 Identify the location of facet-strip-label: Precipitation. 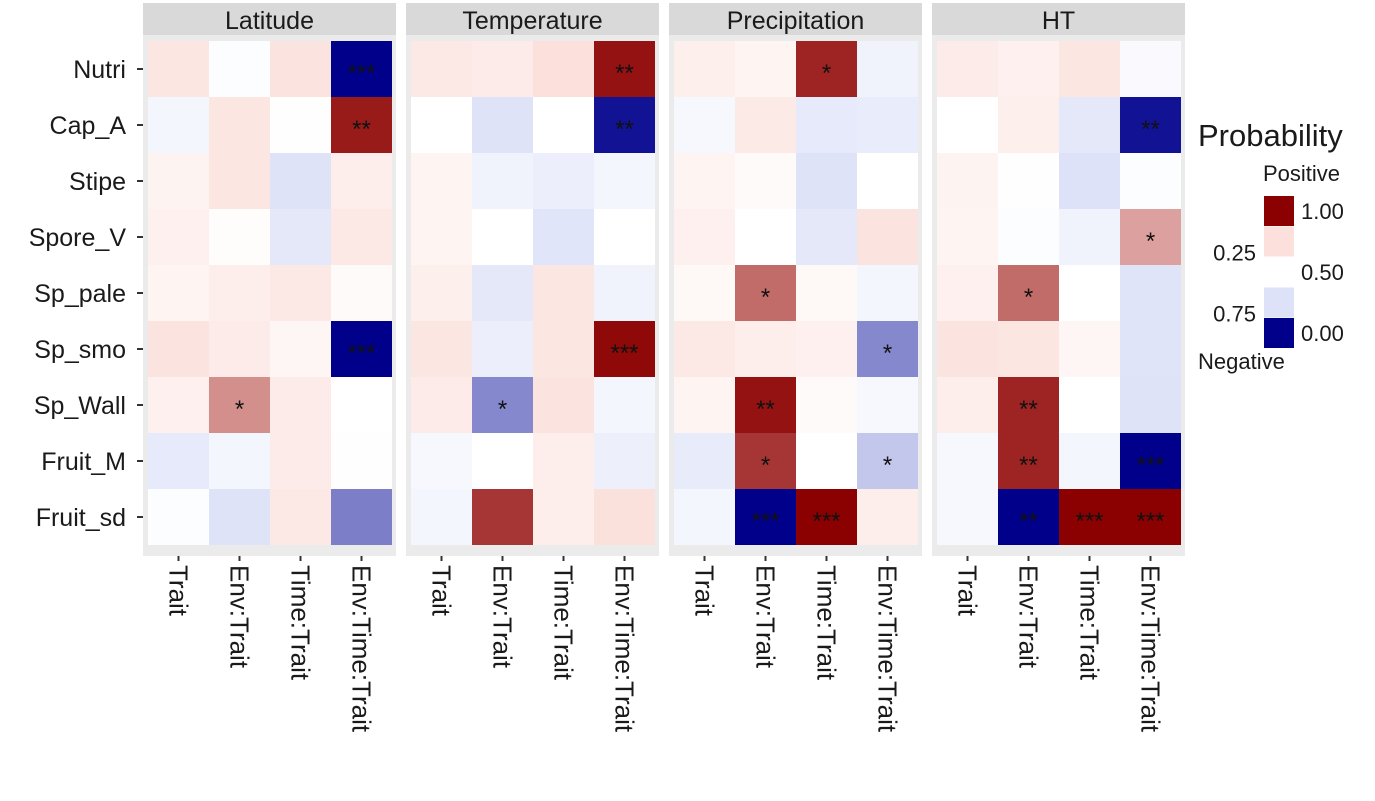
(796, 21).